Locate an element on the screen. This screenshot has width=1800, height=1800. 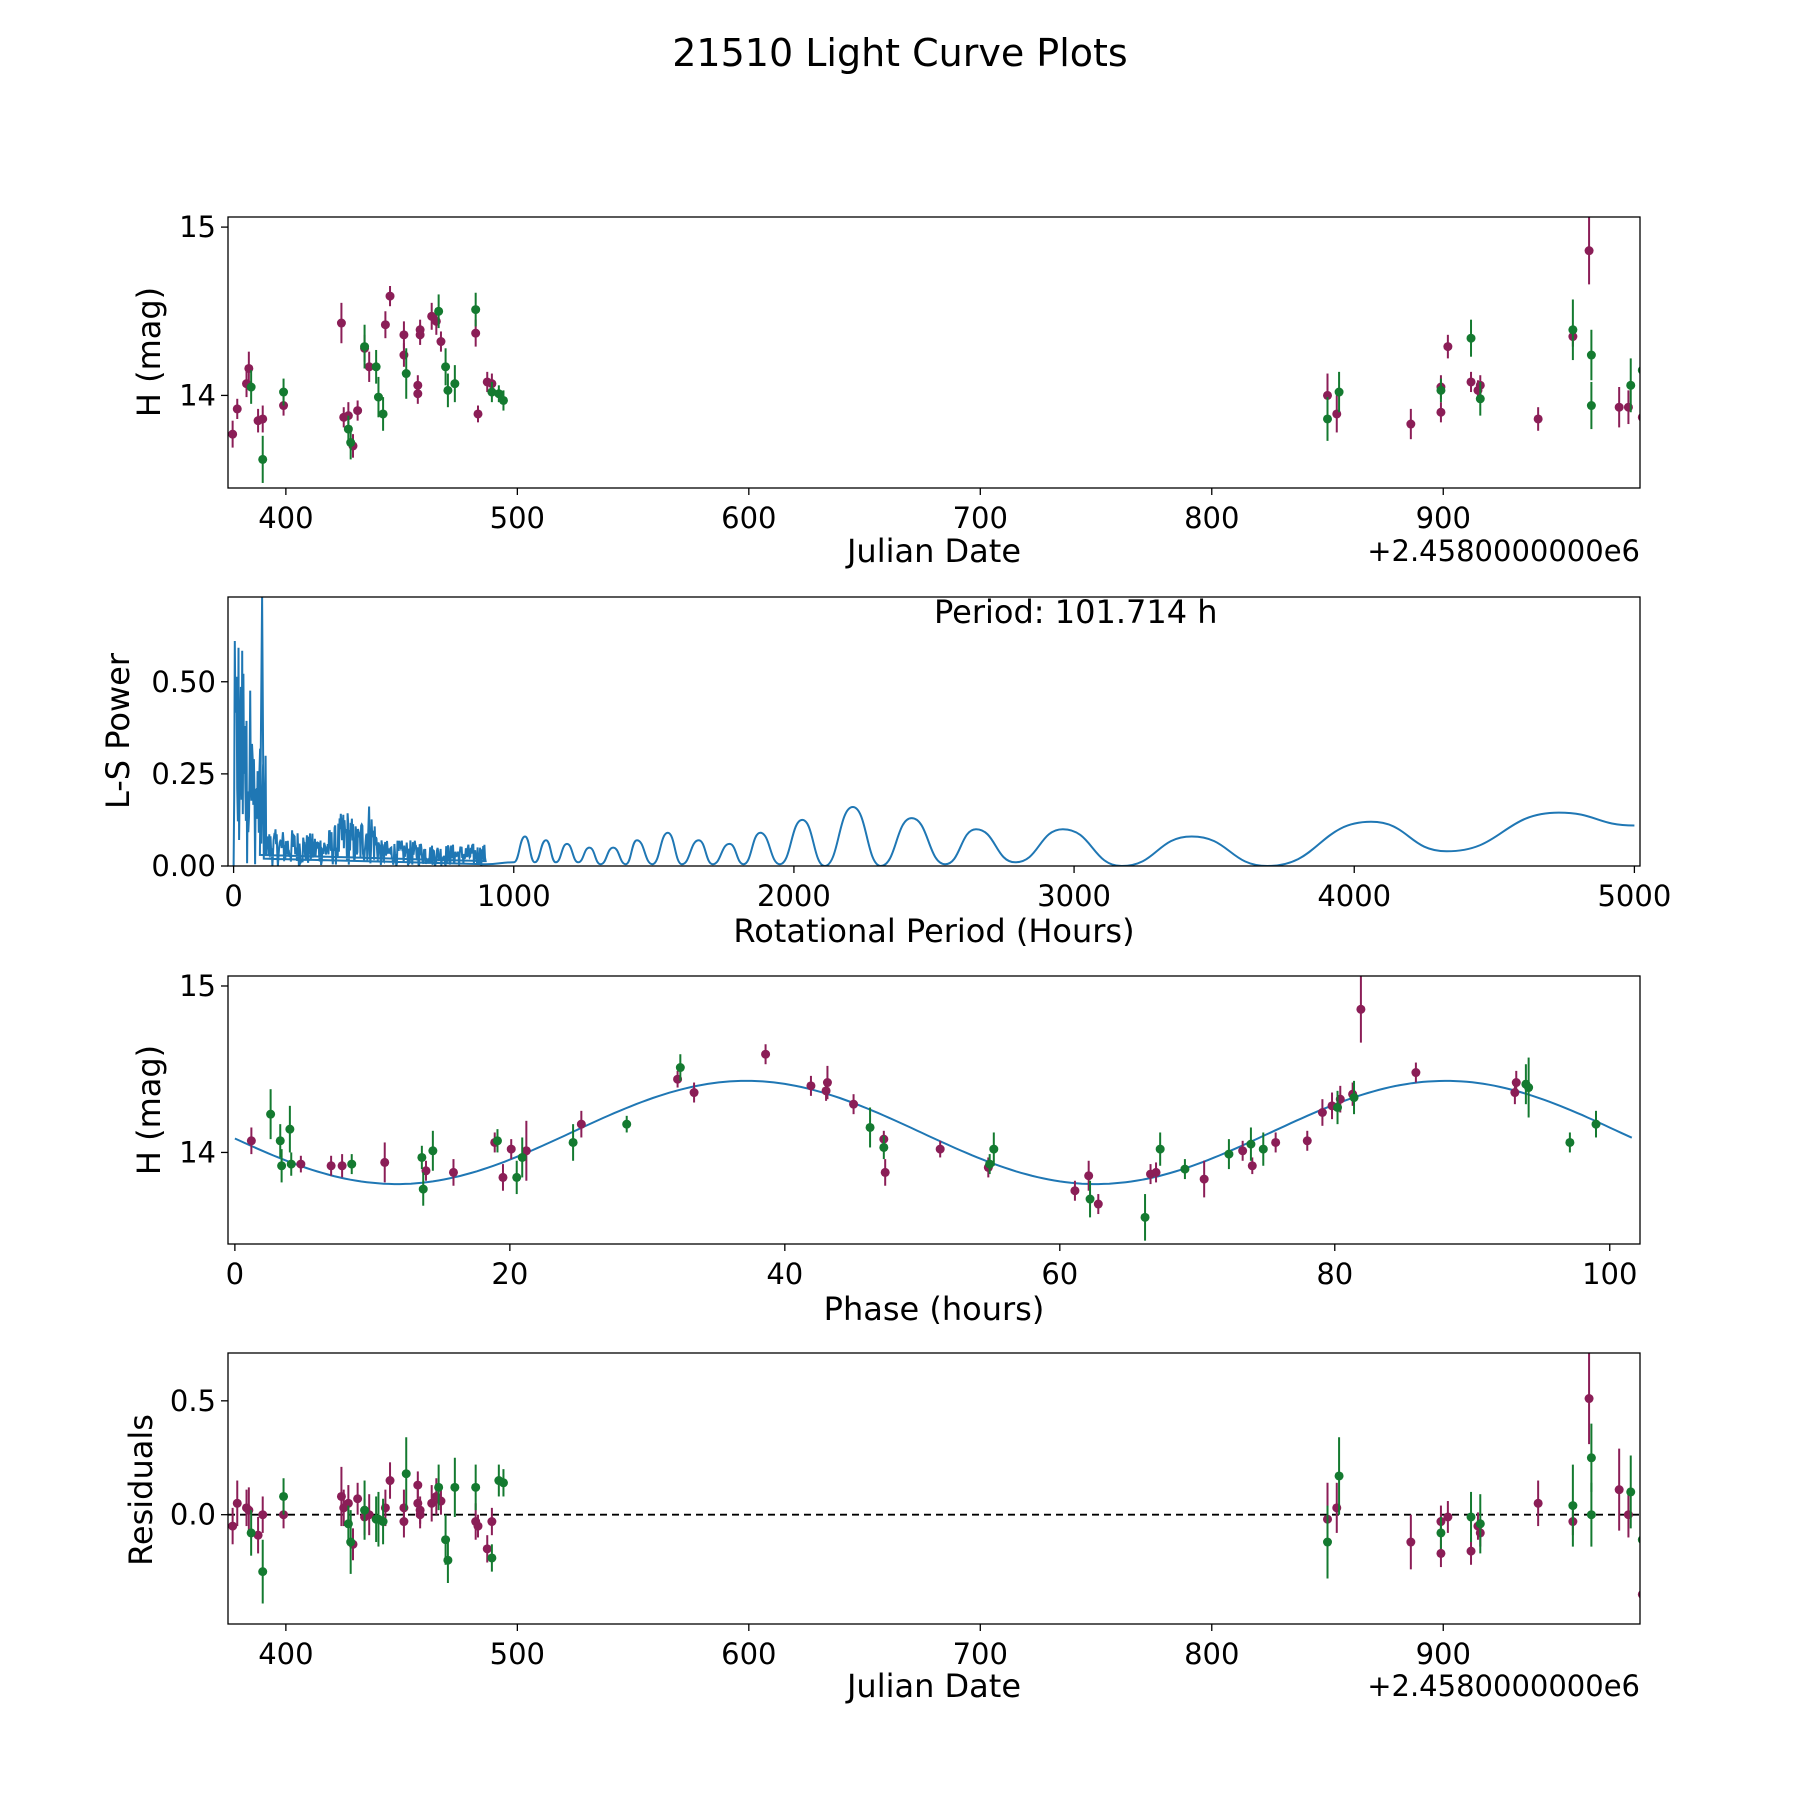
residuals-x-tick-label: 400 is located at coordinates (285, 1654).